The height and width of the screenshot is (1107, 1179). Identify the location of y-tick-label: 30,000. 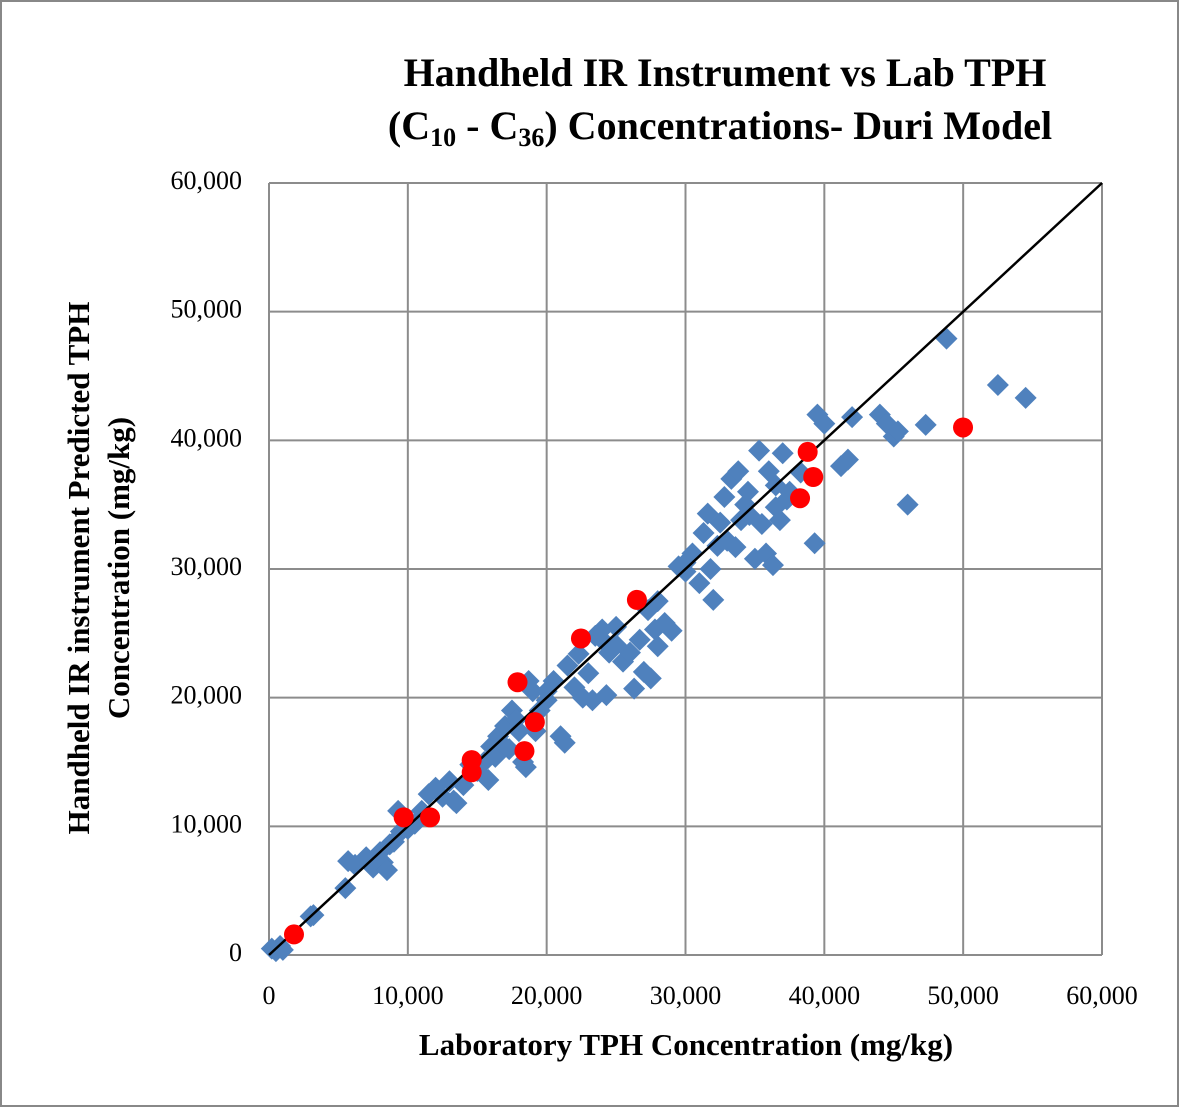
(207, 566).